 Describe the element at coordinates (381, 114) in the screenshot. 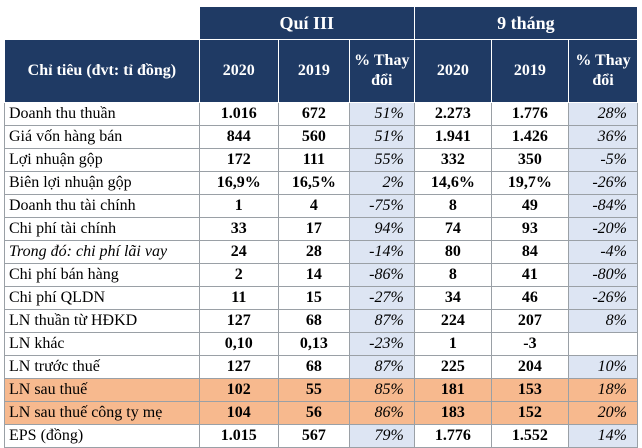

I see `q3-change-value: 51%` at that location.